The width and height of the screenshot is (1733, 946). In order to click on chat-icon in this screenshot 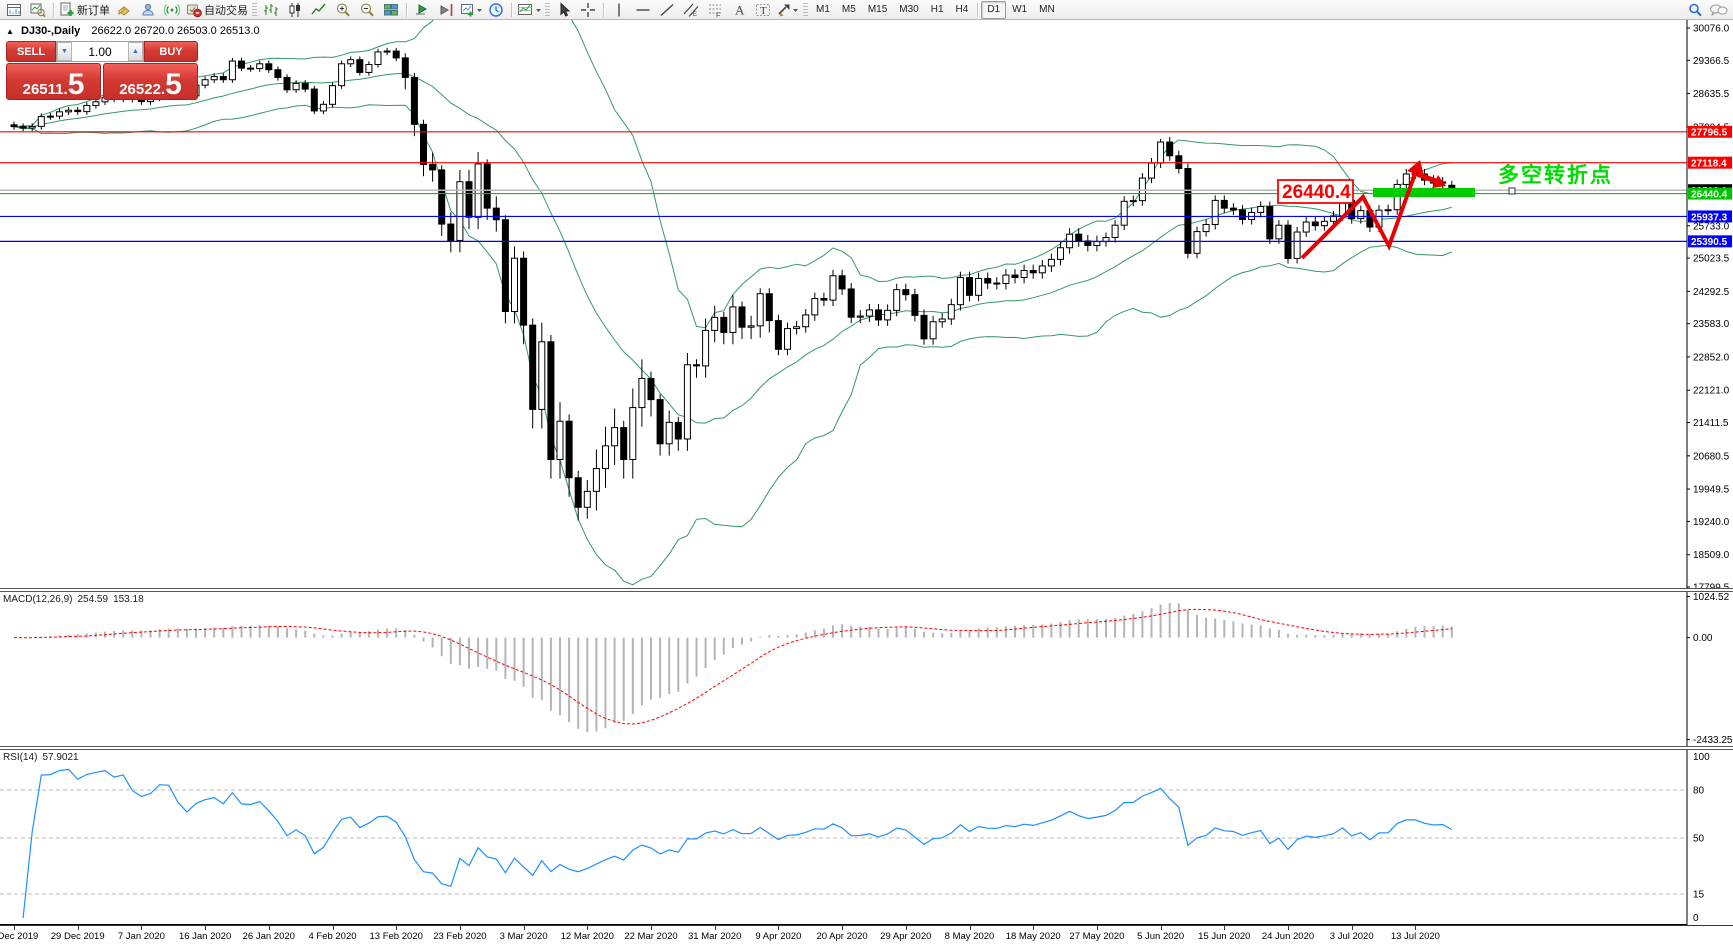, I will do `click(1719, 10)`.